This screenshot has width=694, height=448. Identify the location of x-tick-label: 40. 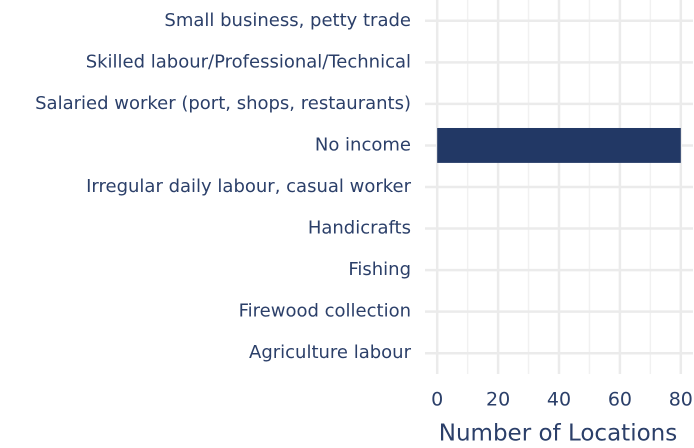
(559, 400).